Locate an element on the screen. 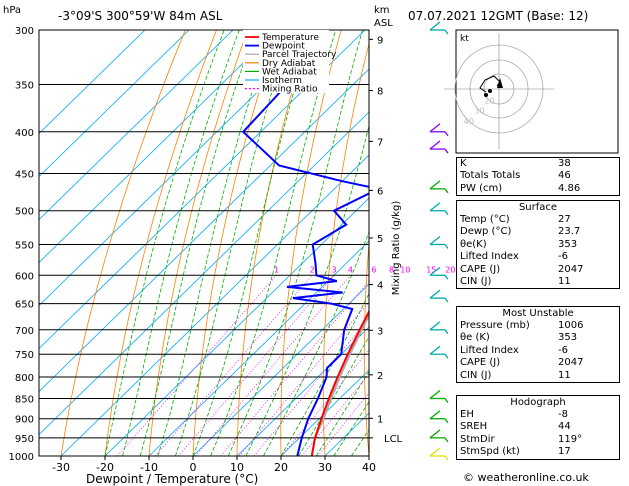 This screenshot has width=629, height=486. hodograph-ring-label: 30 is located at coordinates (479, 111).